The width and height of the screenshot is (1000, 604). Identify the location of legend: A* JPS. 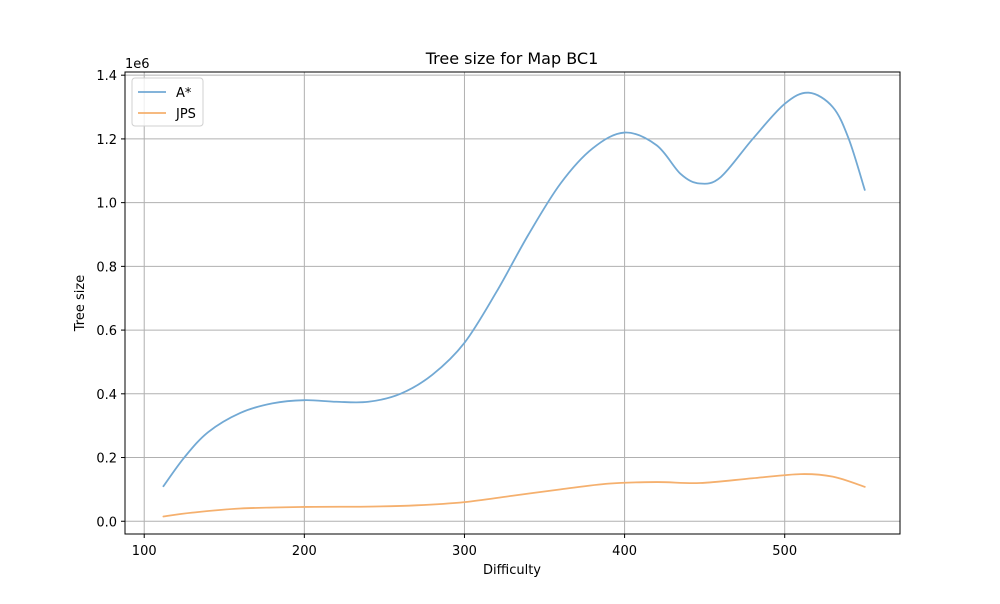
(167, 102).